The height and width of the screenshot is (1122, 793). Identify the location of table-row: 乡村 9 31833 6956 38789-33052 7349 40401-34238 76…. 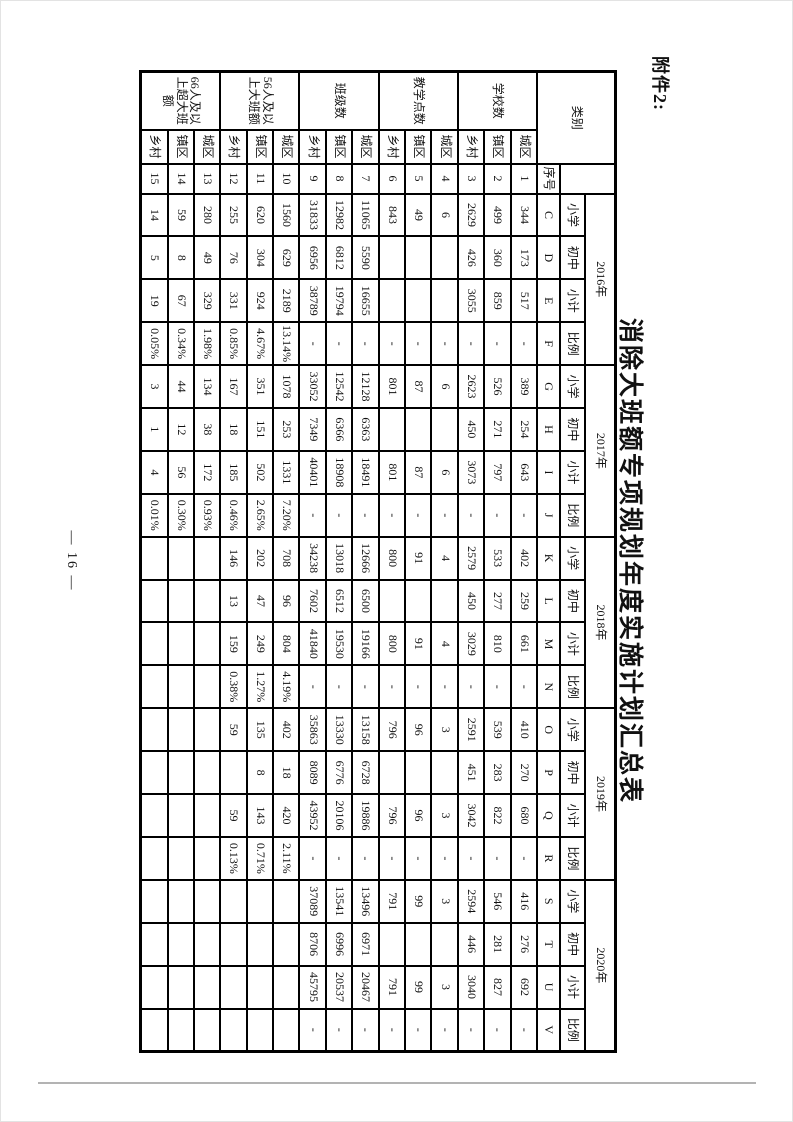
(312, 562).